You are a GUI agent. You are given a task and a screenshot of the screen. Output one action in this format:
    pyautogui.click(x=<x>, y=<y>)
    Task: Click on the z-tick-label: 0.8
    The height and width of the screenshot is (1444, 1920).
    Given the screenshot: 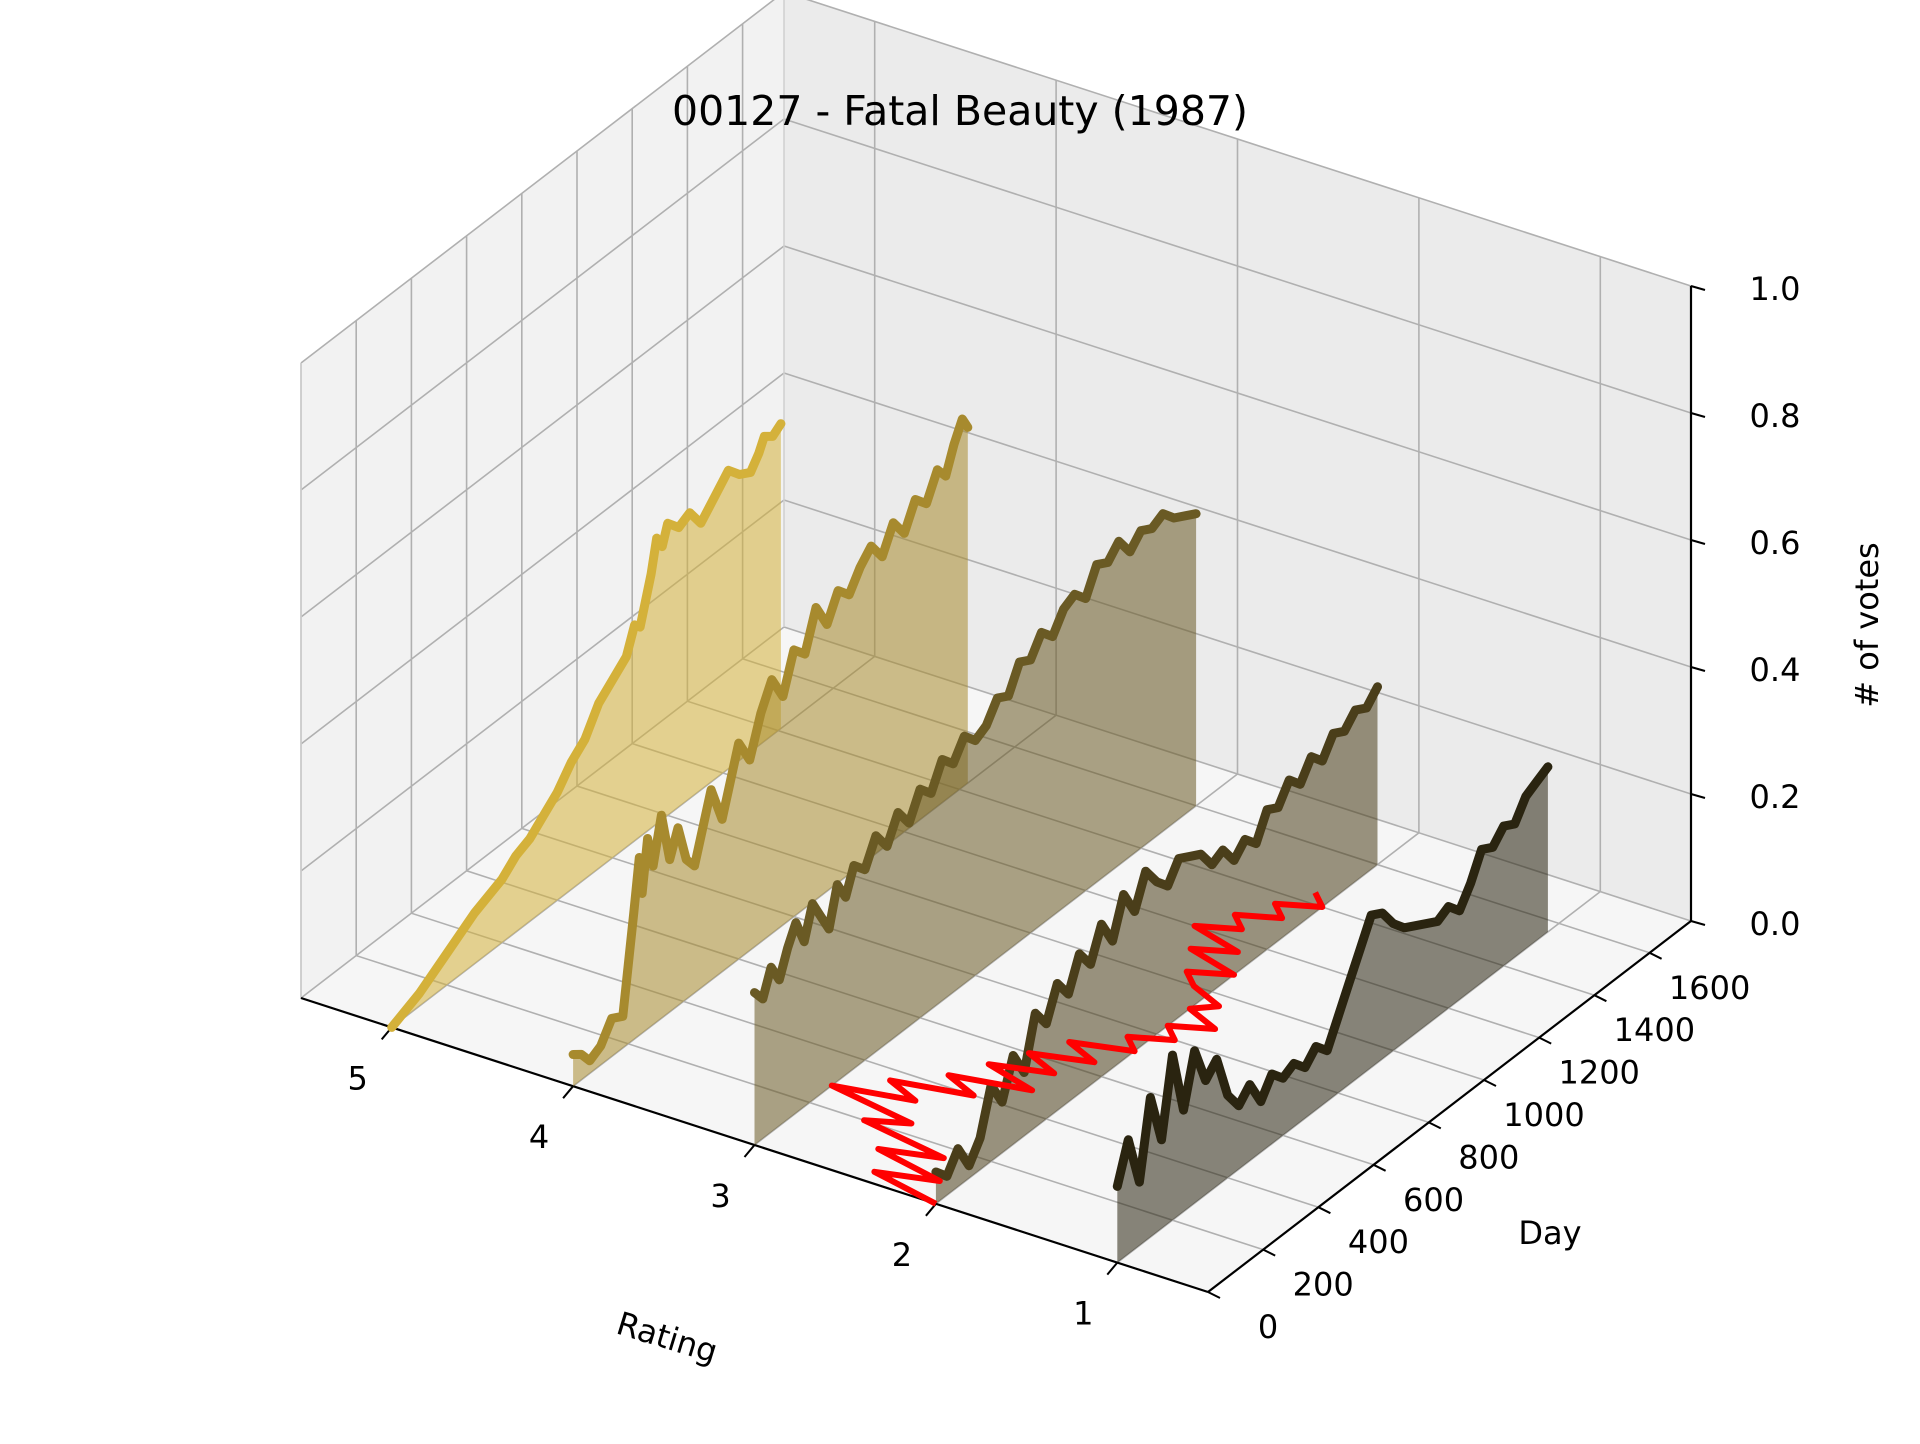 What is the action you would take?
    pyautogui.click(x=1775, y=416)
    